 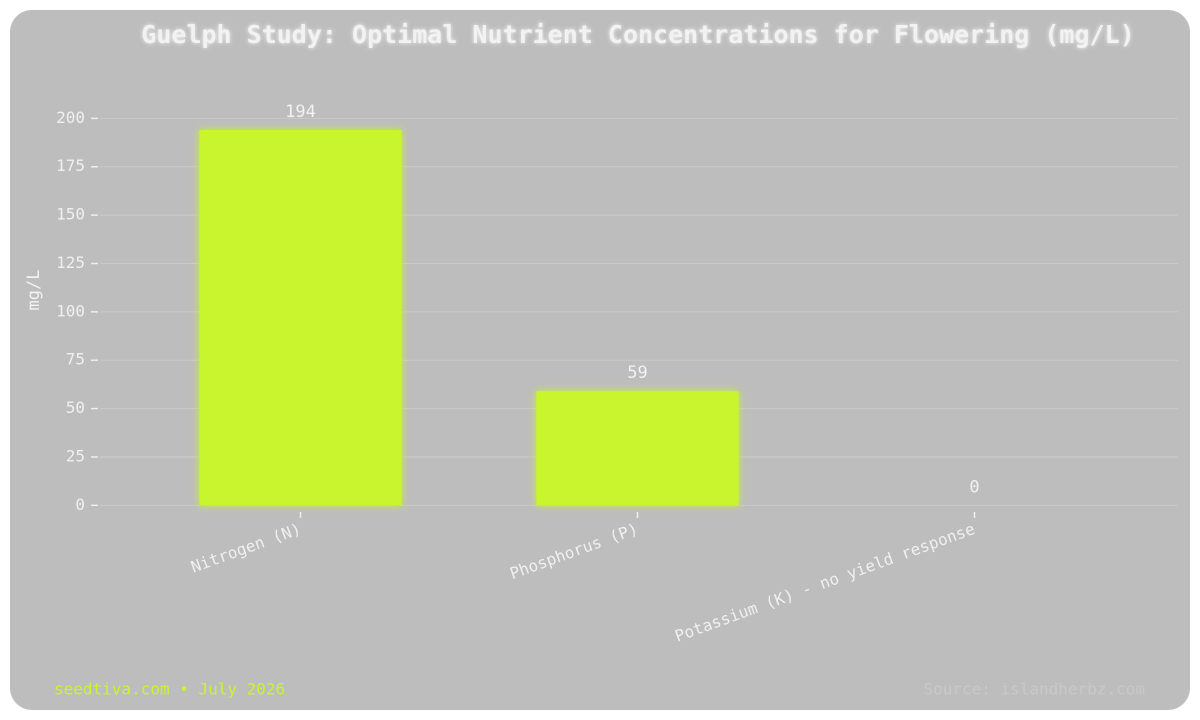 What do you see at coordinates (70, 117) in the screenshot?
I see `y-tick-label: 200` at bounding box center [70, 117].